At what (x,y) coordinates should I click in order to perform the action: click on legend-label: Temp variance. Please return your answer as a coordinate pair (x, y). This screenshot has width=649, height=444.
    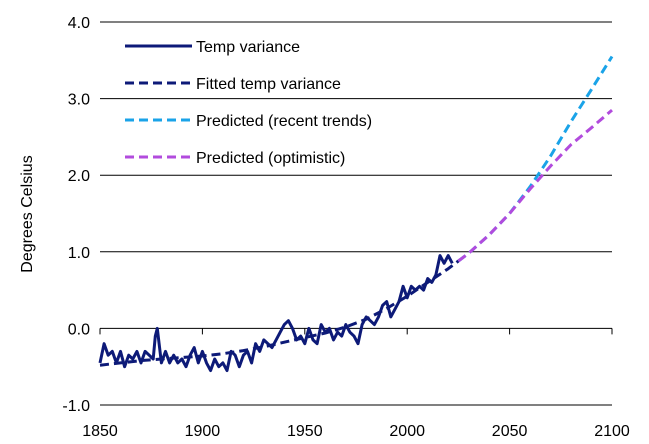
    Looking at the image, I should click on (248, 47).